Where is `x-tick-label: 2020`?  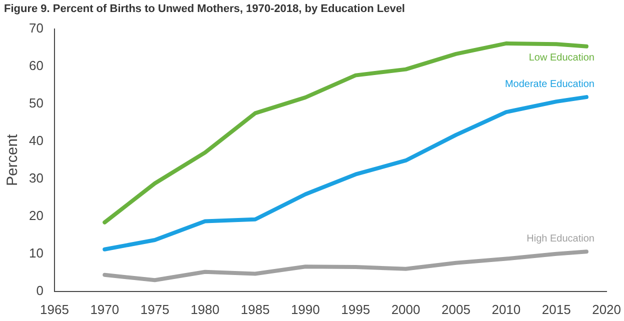 x-tick-label: 2020 is located at coordinates (606, 309).